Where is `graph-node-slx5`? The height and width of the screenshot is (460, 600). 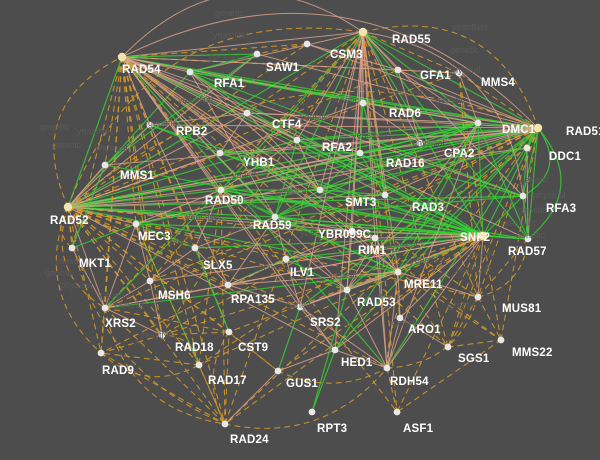
graph-node-slx5 is located at coordinates (195, 248).